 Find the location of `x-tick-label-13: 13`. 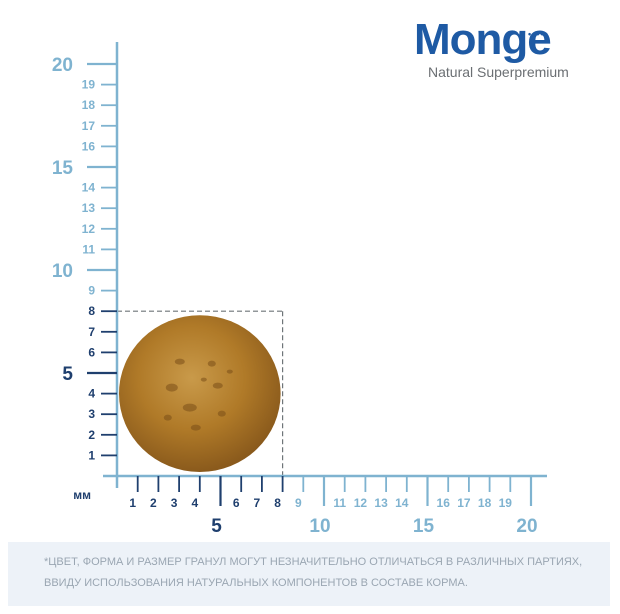

x-tick-label-13: 13 is located at coordinates (381, 503).